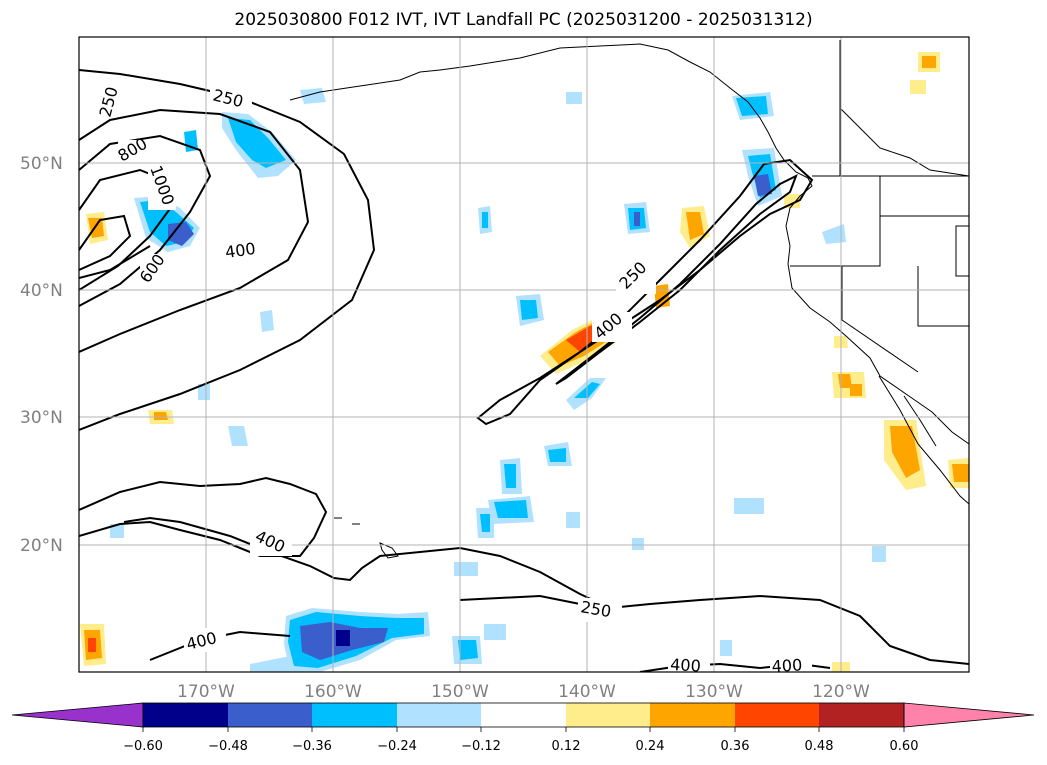 This screenshot has height=765, width=1047. I want to click on colorbar-label: 0.12, so click(566, 746).